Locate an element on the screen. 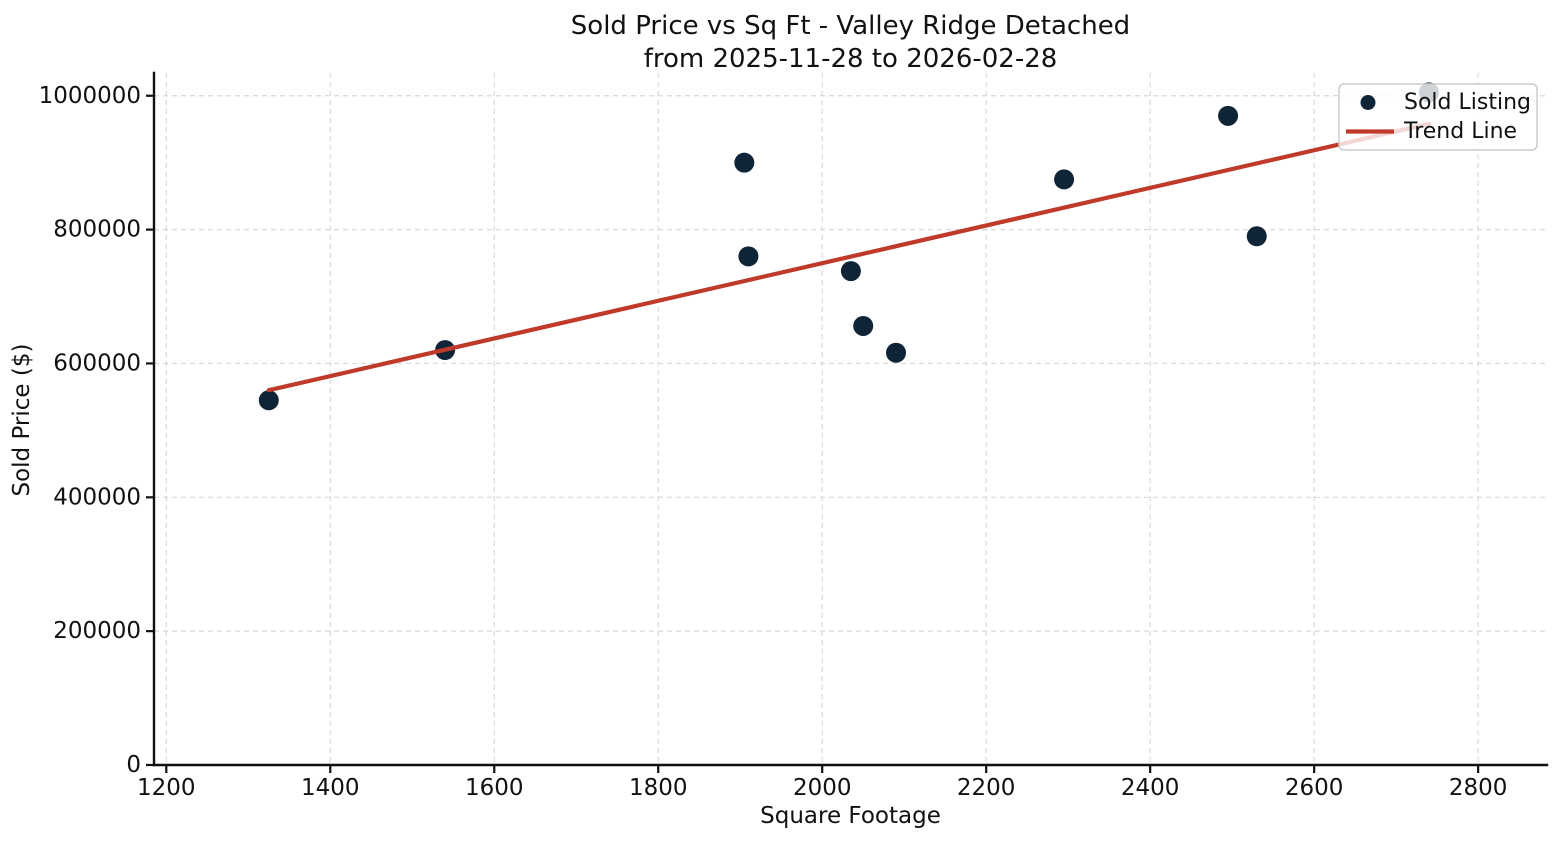 The width and height of the screenshot is (1560, 845). x-tick-label: 1600 is located at coordinates (494, 788).